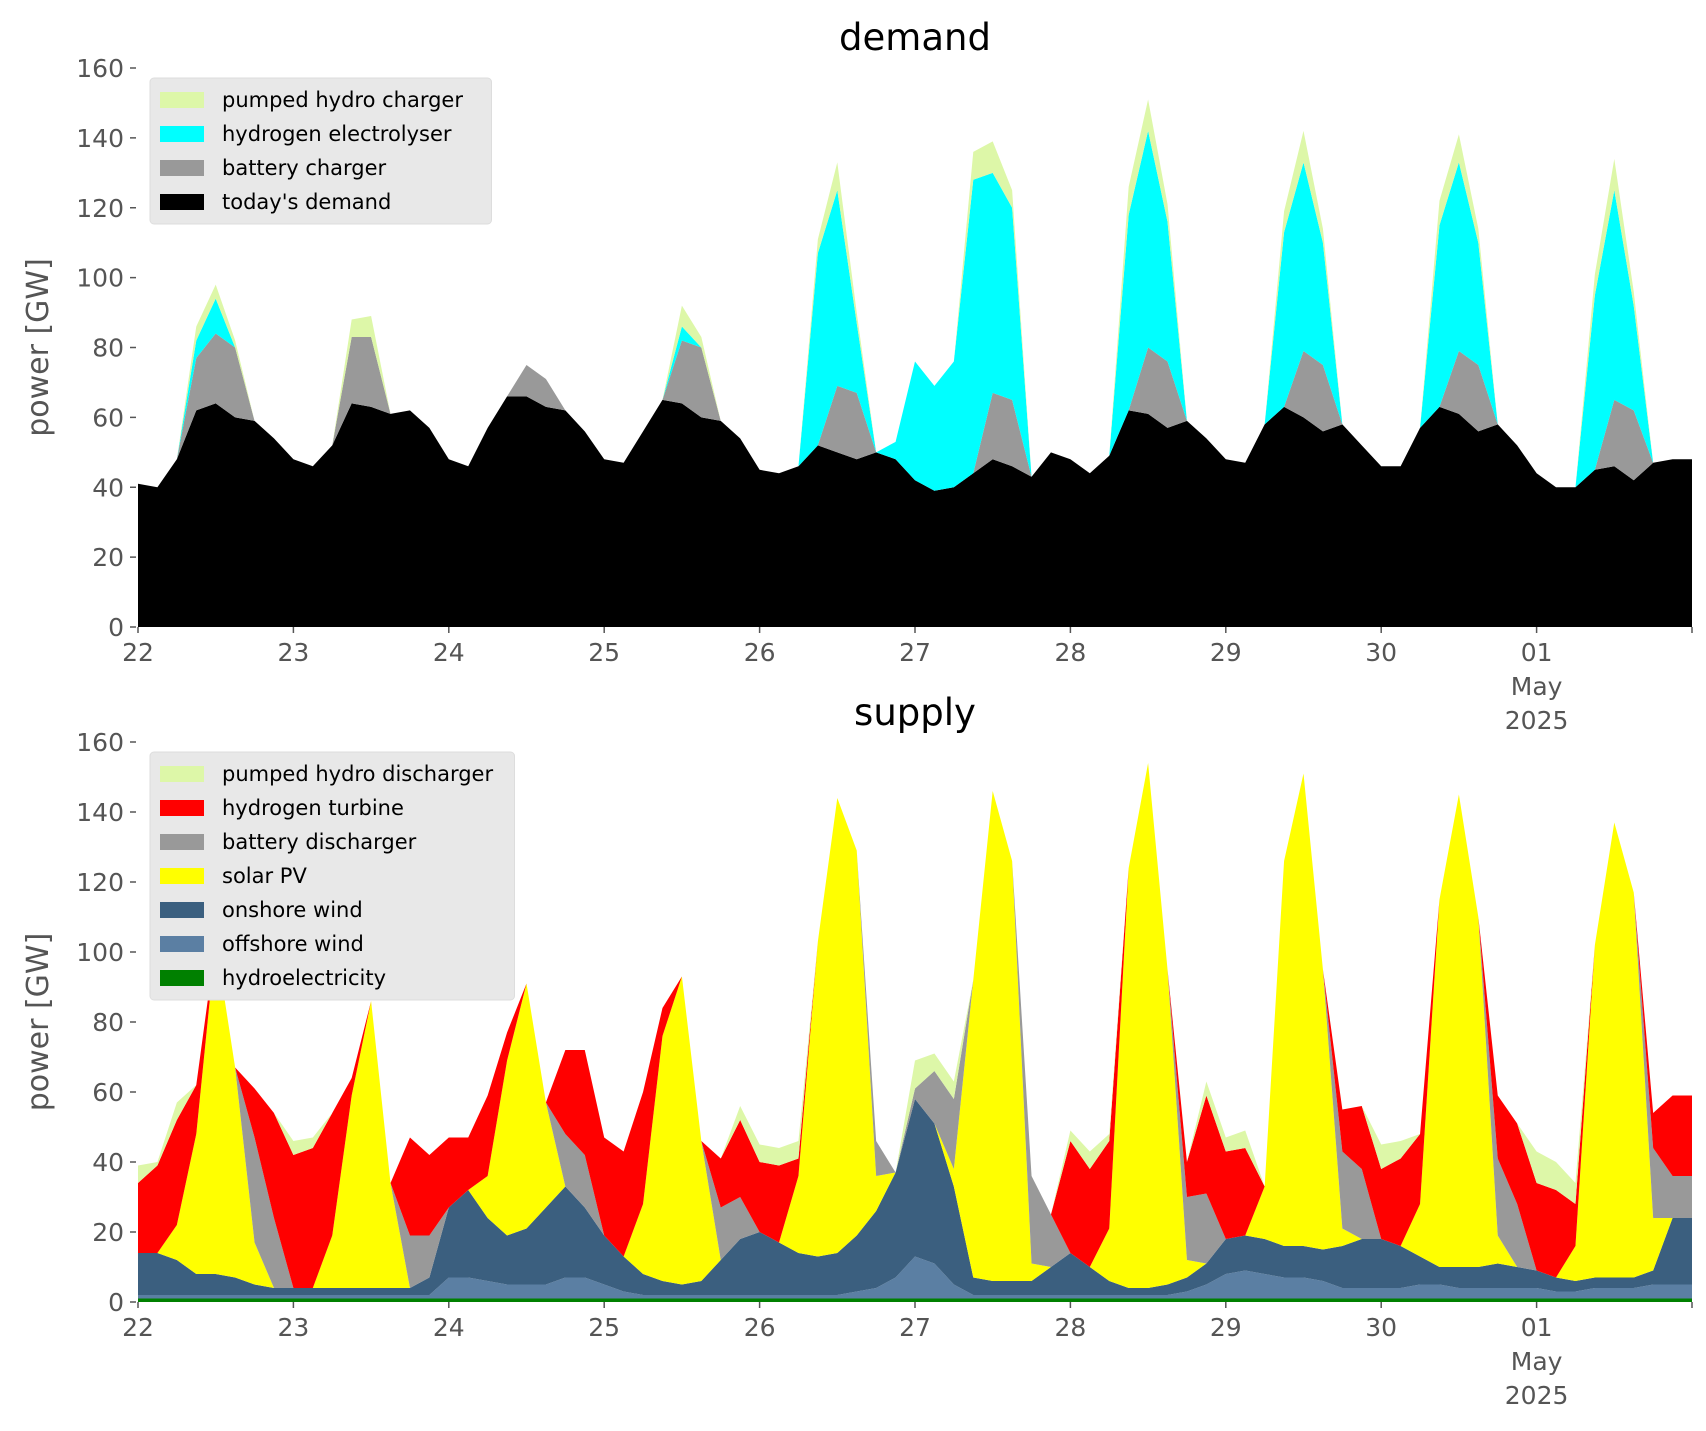 Image resolution: width=1706 pixels, height=1431 pixels. What do you see at coordinates (182, 202) in the screenshot?
I see `legend-swatch-today-s-demand` at bounding box center [182, 202].